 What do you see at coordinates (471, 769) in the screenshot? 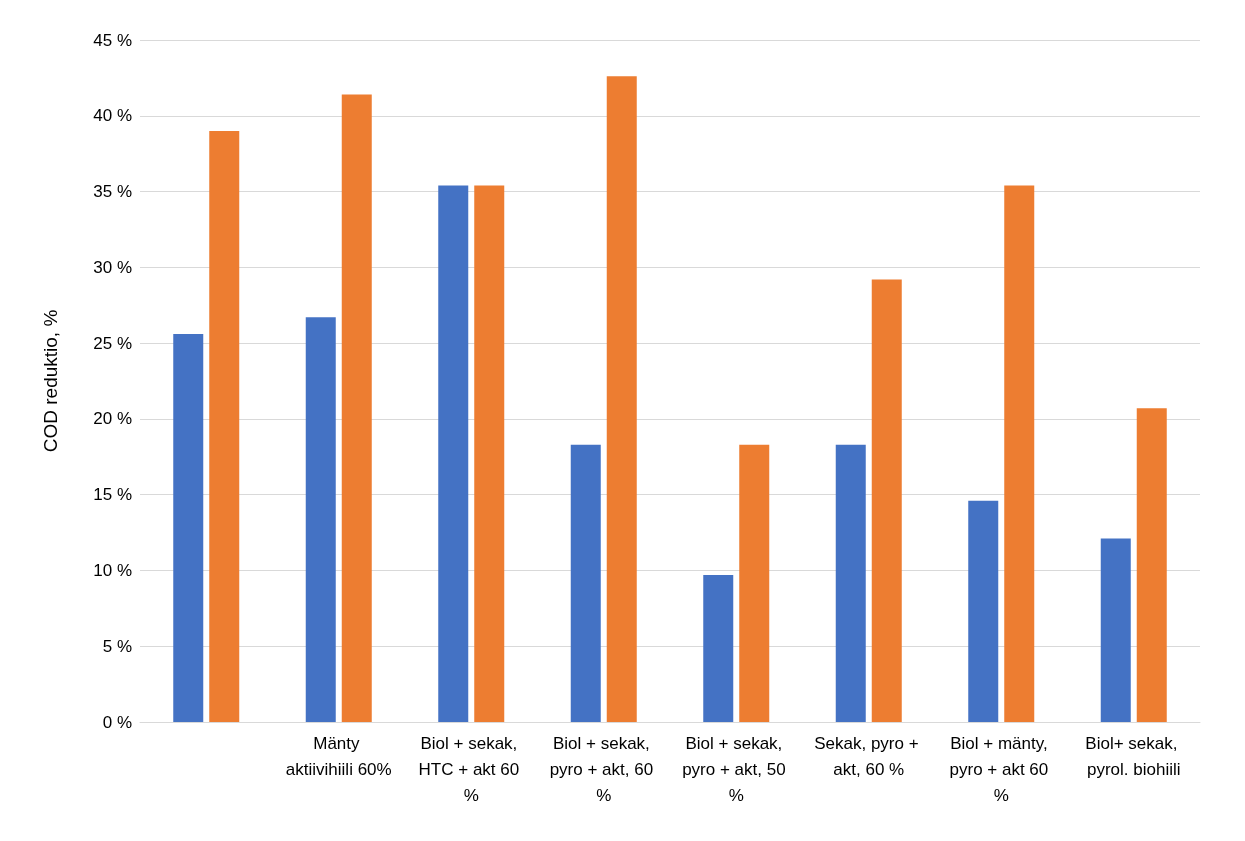
I see `x-tick-label: Biol + sekak, HTC + akt 60 %` at bounding box center [471, 769].